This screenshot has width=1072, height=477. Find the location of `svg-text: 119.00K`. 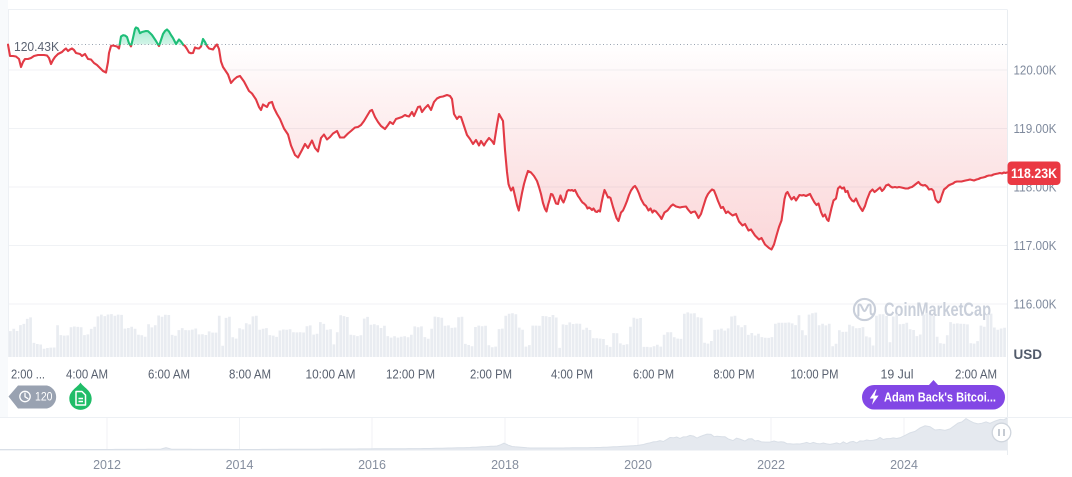

svg-text: 119.00K is located at coordinates (1035, 128).